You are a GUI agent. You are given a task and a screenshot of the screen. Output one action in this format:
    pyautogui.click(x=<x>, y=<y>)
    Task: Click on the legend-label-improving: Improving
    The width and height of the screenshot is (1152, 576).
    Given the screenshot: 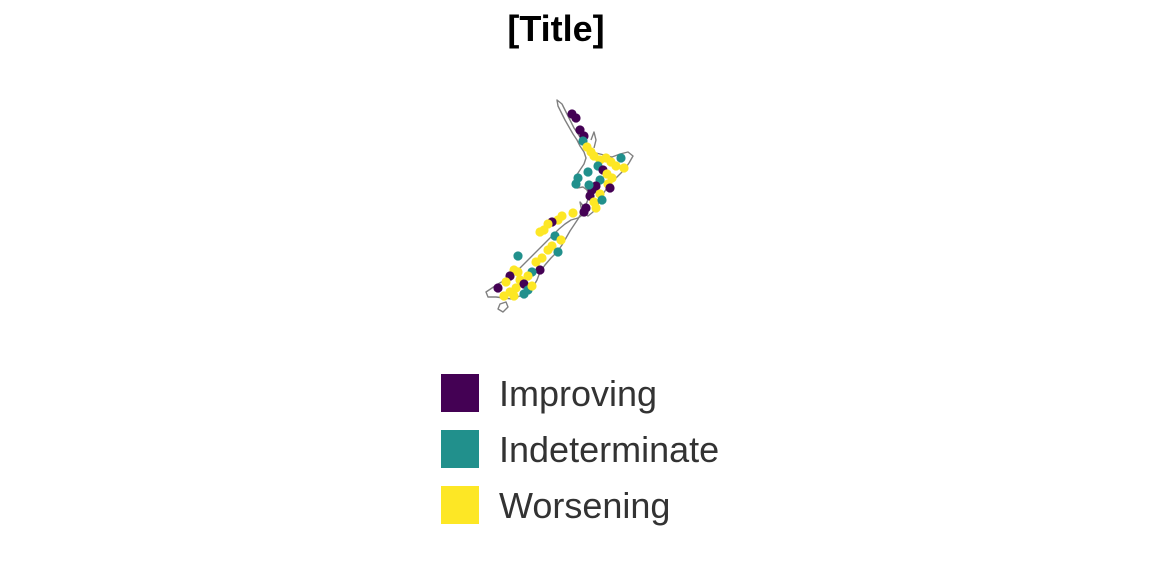 What is the action you would take?
    pyautogui.click(x=578, y=393)
    